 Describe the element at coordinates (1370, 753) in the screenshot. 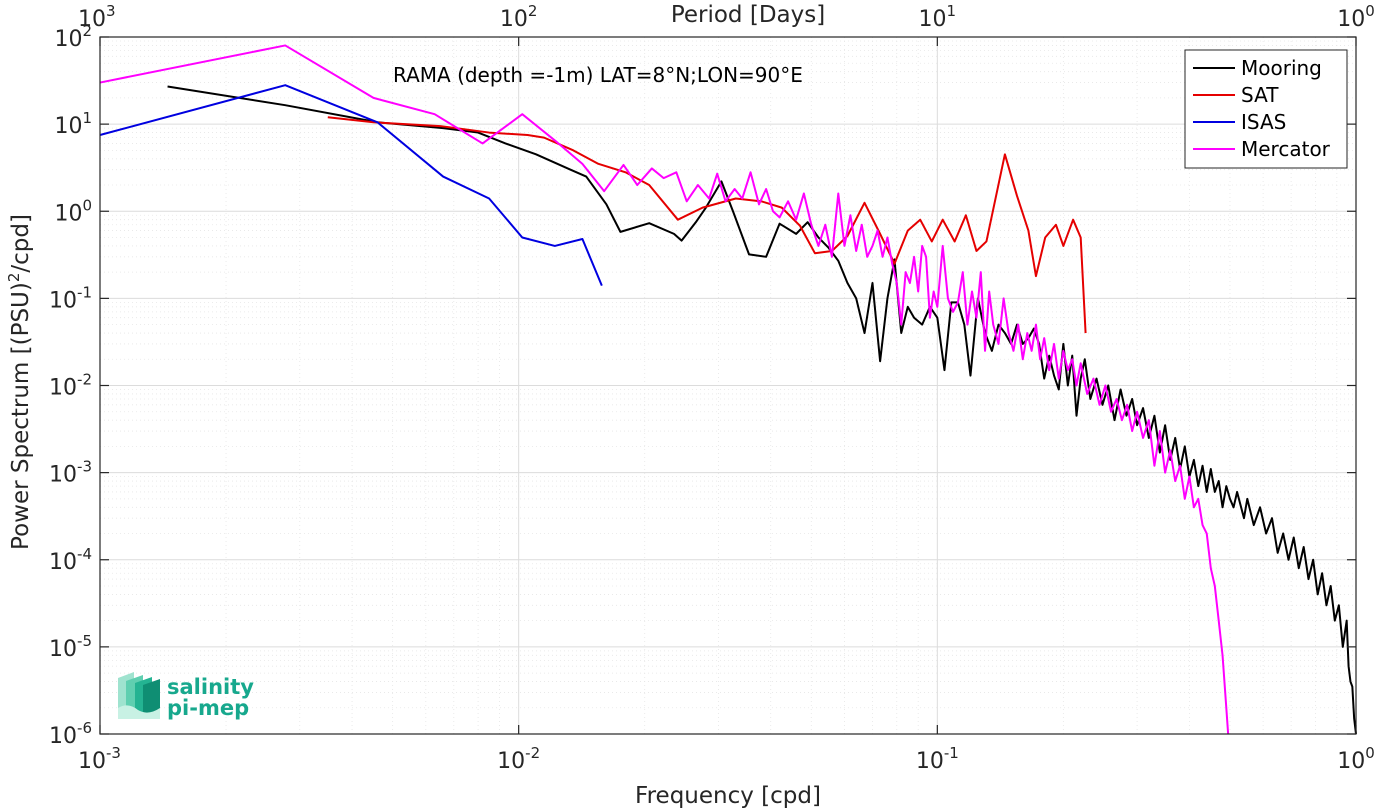

I see `x-tick-label-exponent: 0` at that location.